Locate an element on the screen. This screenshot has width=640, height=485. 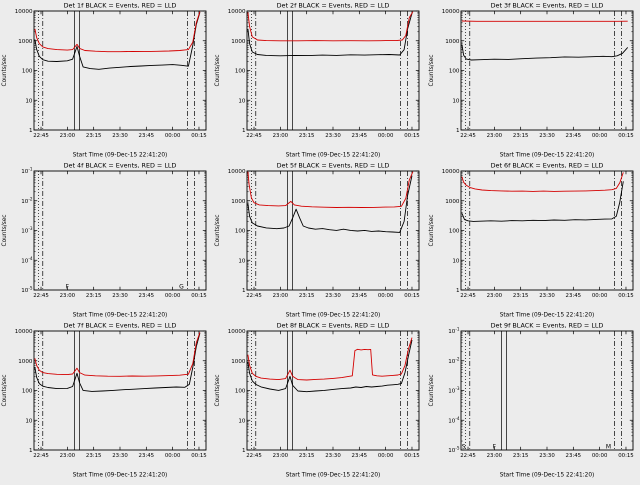
chart-title: Det 5f BLACK = Events, RED = LLD is located at coordinates (333, 166).